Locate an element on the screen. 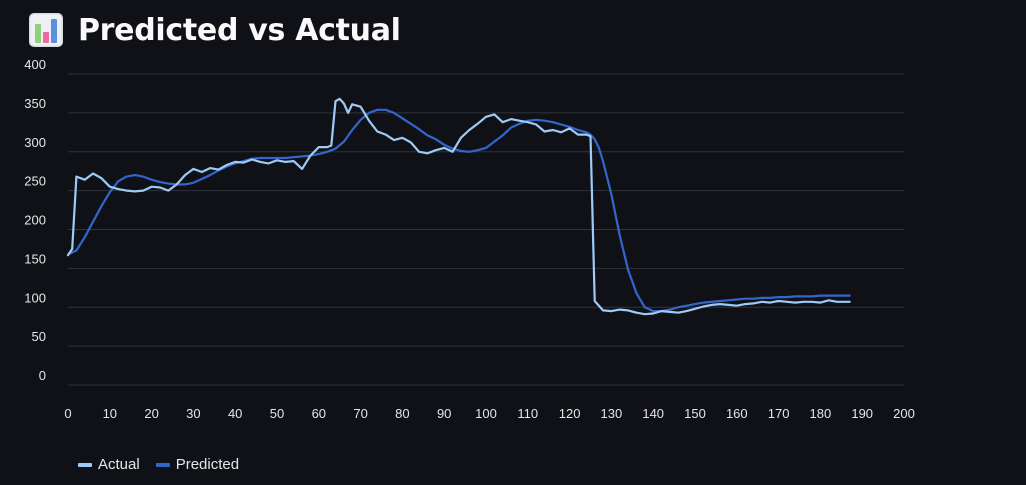 The width and height of the screenshot is (1026, 485). x-tick-label: 130 is located at coordinates (612, 413).